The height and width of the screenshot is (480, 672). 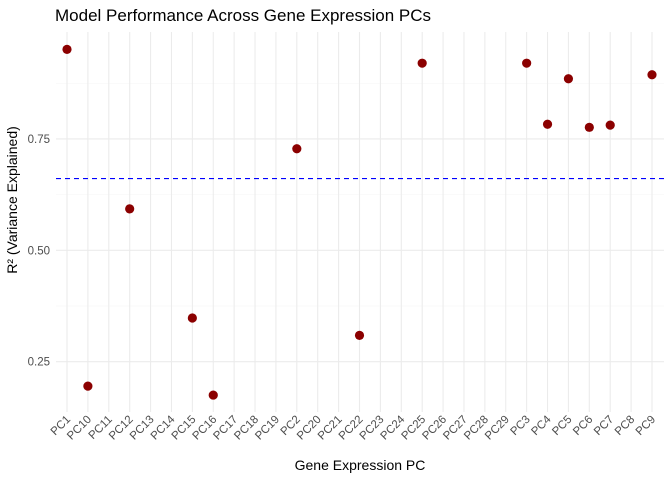 I want to click on x-tick-label: PC6, so click(x=583, y=426).